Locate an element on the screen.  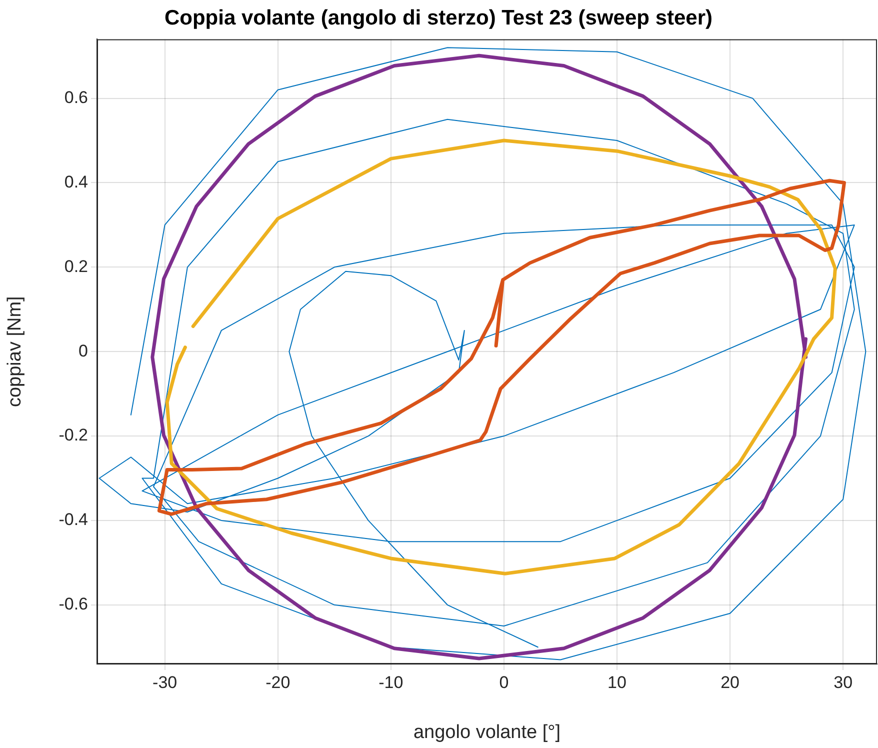
y-tick-label: 0.6 is located at coordinates (76, 97).